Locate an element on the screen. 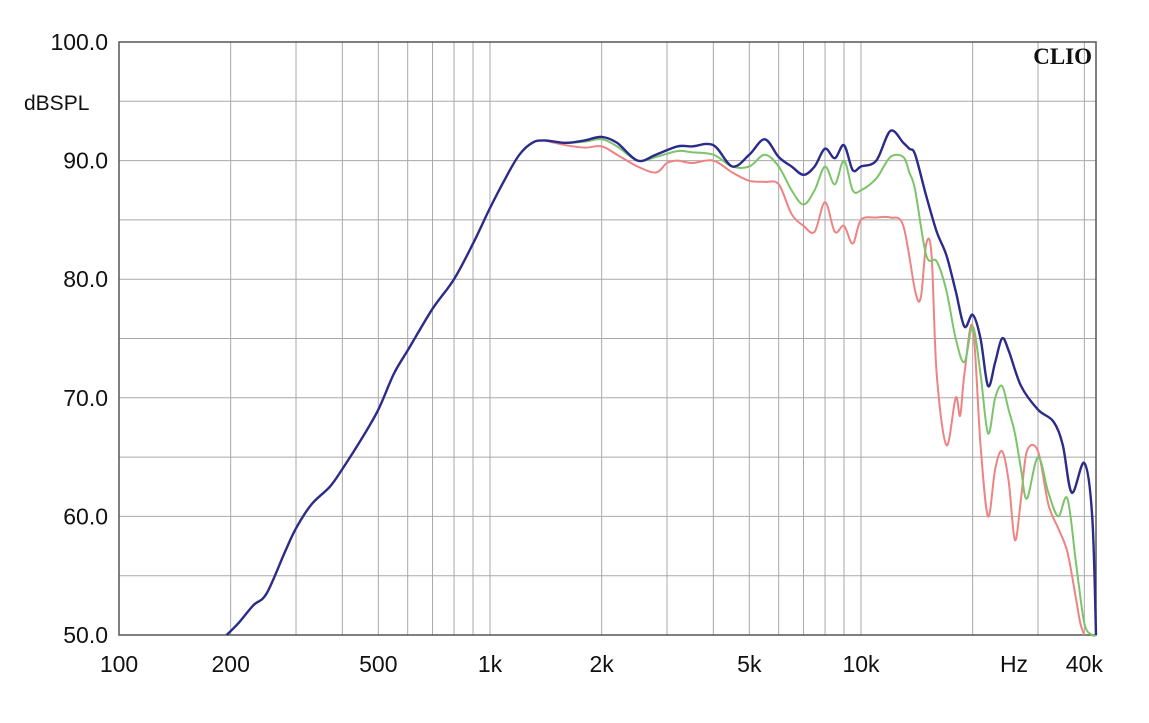  y-tick-label: 50.0 is located at coordinates (85, 635).